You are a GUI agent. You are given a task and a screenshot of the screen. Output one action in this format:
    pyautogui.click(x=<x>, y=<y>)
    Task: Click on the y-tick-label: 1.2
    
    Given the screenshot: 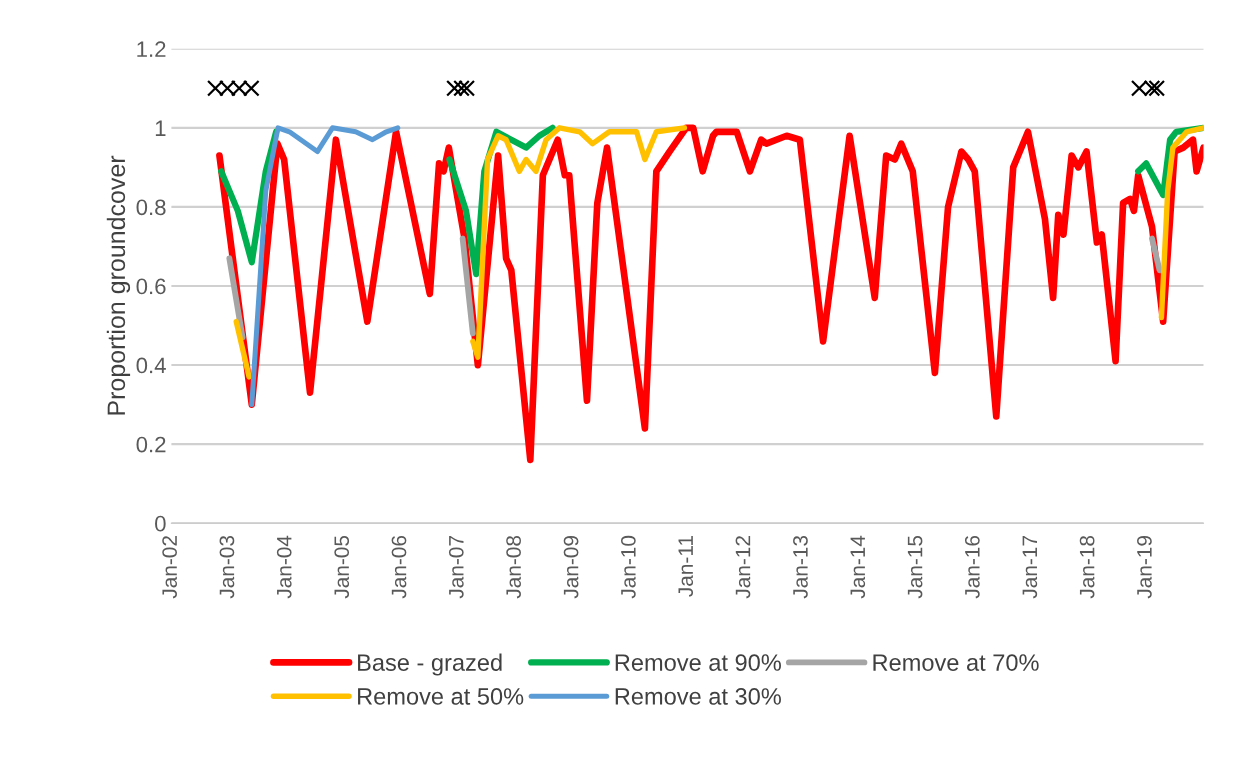 What is the action you would take?
    pyautogui.click(x=151, y=49)
    